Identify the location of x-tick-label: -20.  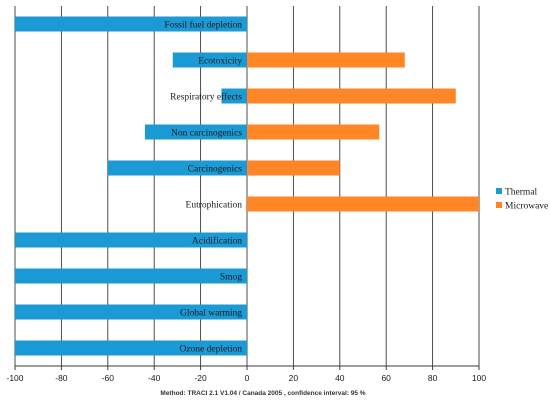
(200, 378).